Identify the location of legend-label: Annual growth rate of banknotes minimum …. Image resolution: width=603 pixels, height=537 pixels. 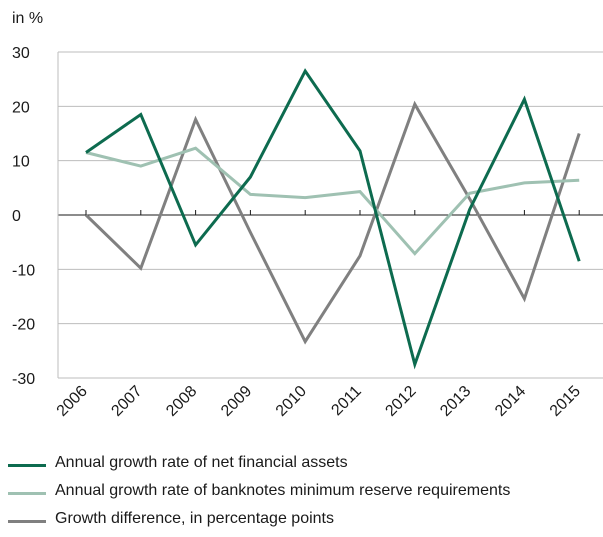
(283, 490).